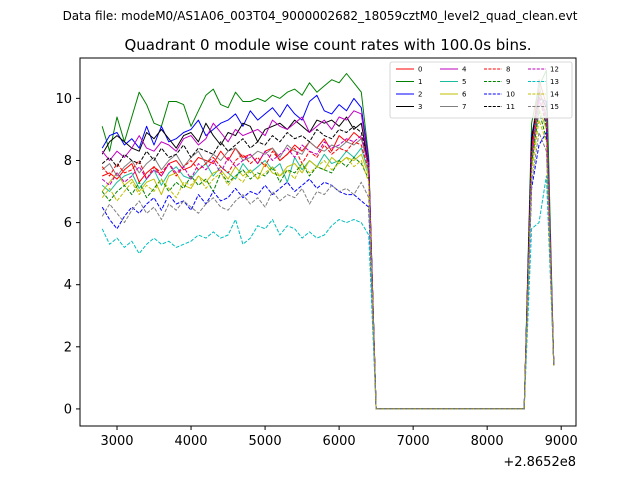 The height and width of the screenshot is (480, 640). Describe the element at coordinates (265, 441) in the screenshot. I see `x-tick-label: 5000` at that location.